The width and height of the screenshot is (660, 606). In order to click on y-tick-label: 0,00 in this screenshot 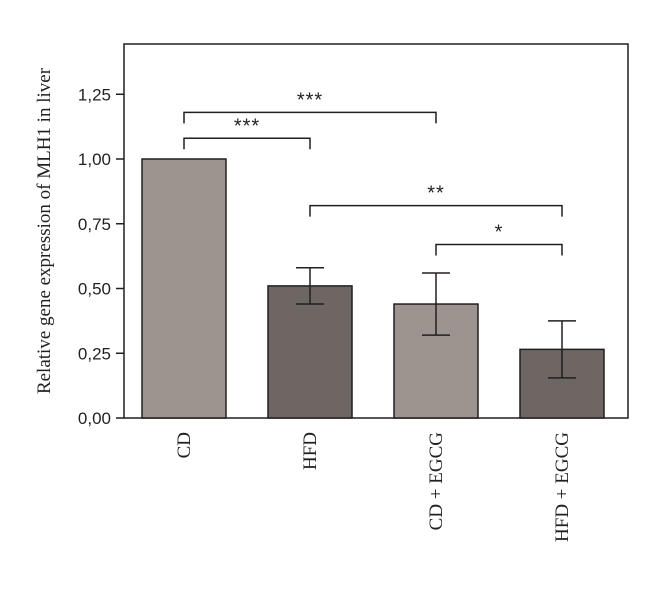, I will do `click(94, 418)`.